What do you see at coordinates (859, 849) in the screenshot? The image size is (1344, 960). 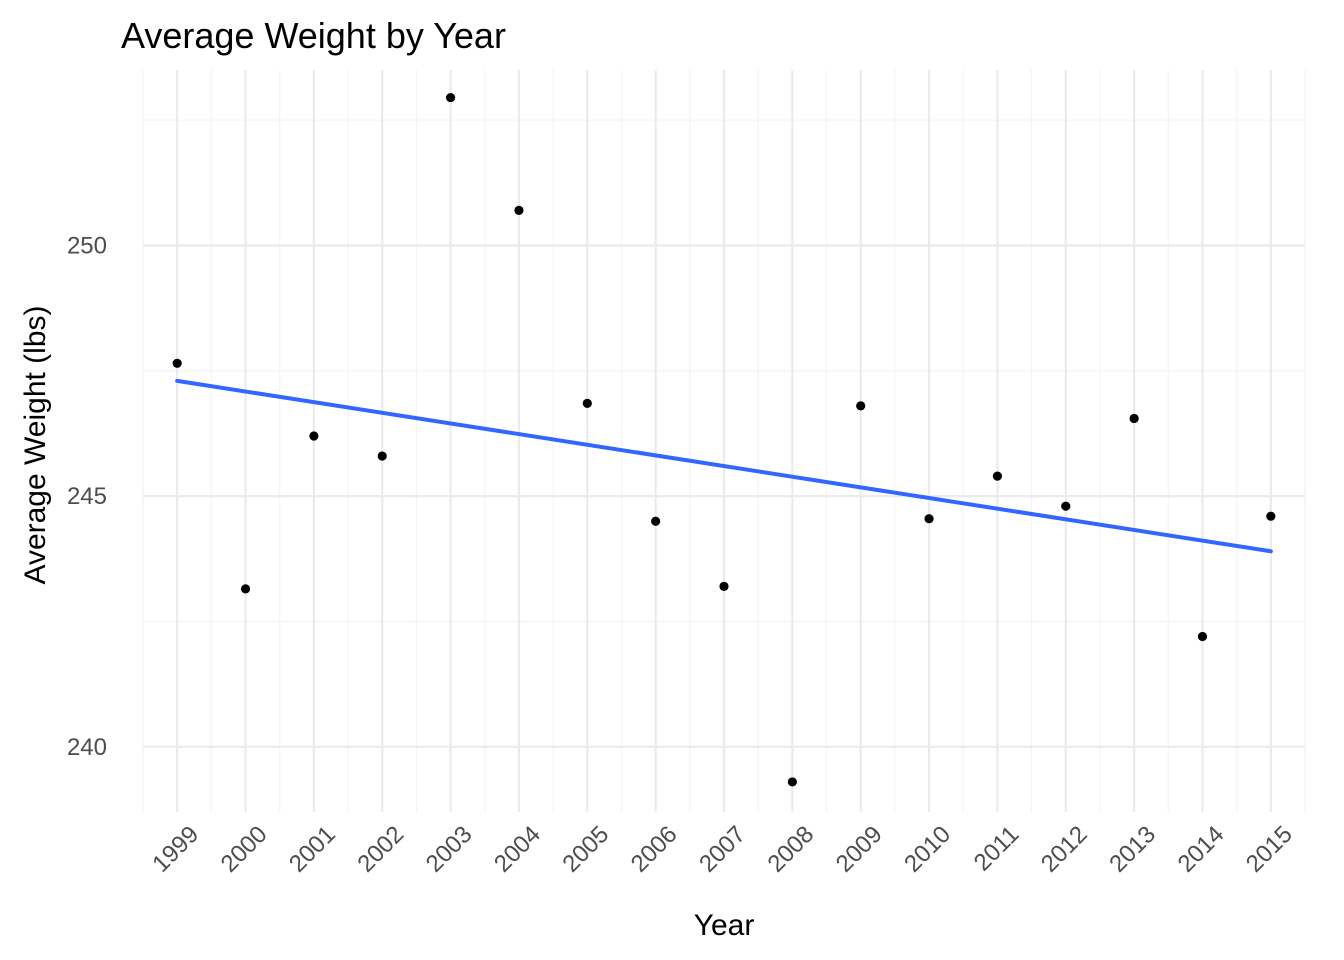 I see `x-tick-label: 2009` at bounding box center [859, 849].